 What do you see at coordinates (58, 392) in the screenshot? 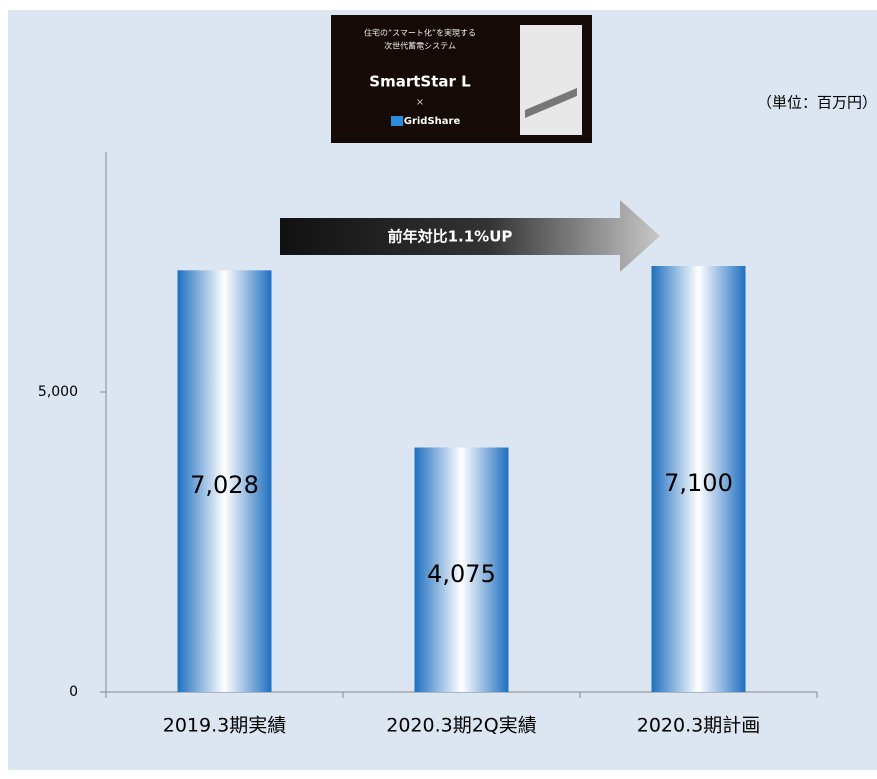
I see `y-tick-label: 5,000` at bounding box center [58, 392].